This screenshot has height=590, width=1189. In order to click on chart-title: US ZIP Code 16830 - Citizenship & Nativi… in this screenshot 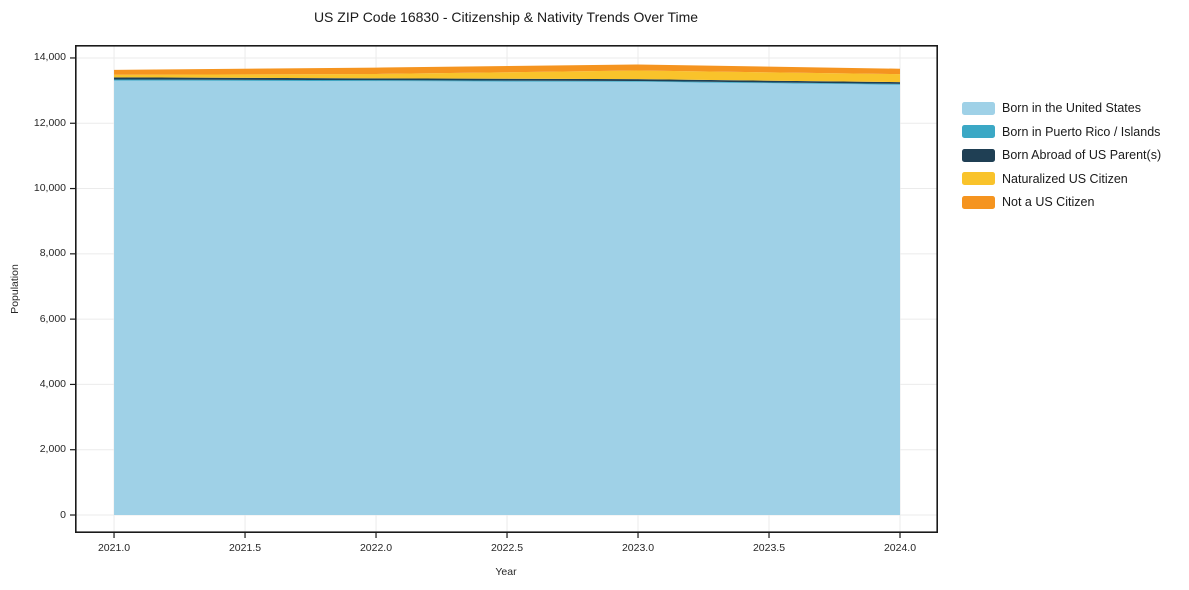, I will do `click(506, 17)`.